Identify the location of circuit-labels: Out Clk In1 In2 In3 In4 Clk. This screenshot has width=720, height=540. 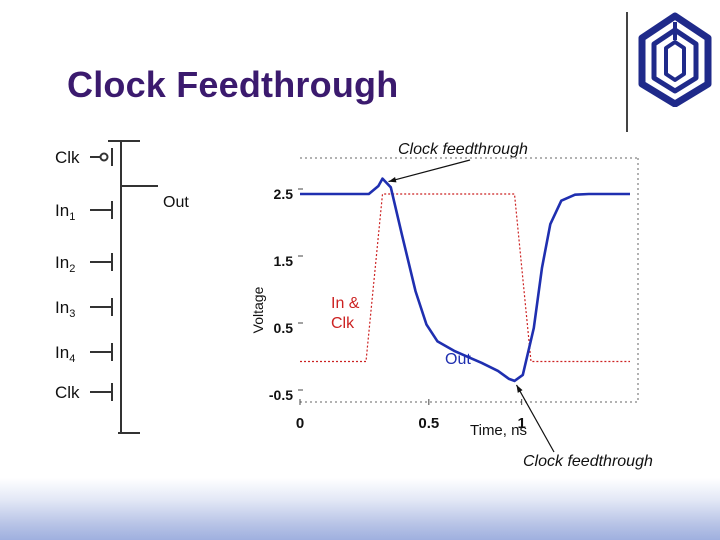
(122, 275).